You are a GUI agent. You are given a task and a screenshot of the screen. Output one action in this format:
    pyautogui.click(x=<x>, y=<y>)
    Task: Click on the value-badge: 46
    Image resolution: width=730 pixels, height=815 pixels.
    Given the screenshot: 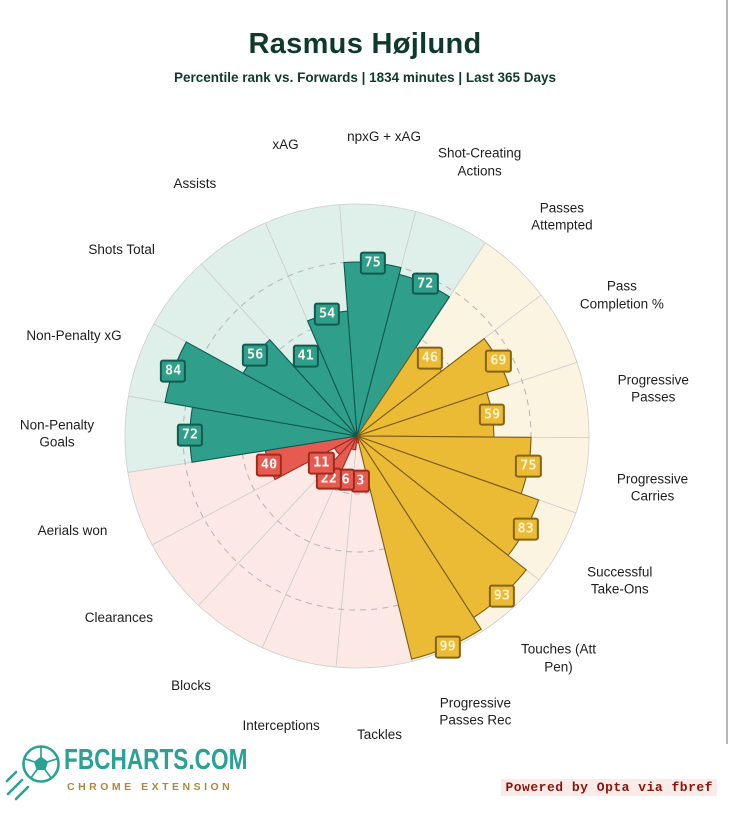 What is the action you would take?
    pyautogui.click(x=430, y=358)
    